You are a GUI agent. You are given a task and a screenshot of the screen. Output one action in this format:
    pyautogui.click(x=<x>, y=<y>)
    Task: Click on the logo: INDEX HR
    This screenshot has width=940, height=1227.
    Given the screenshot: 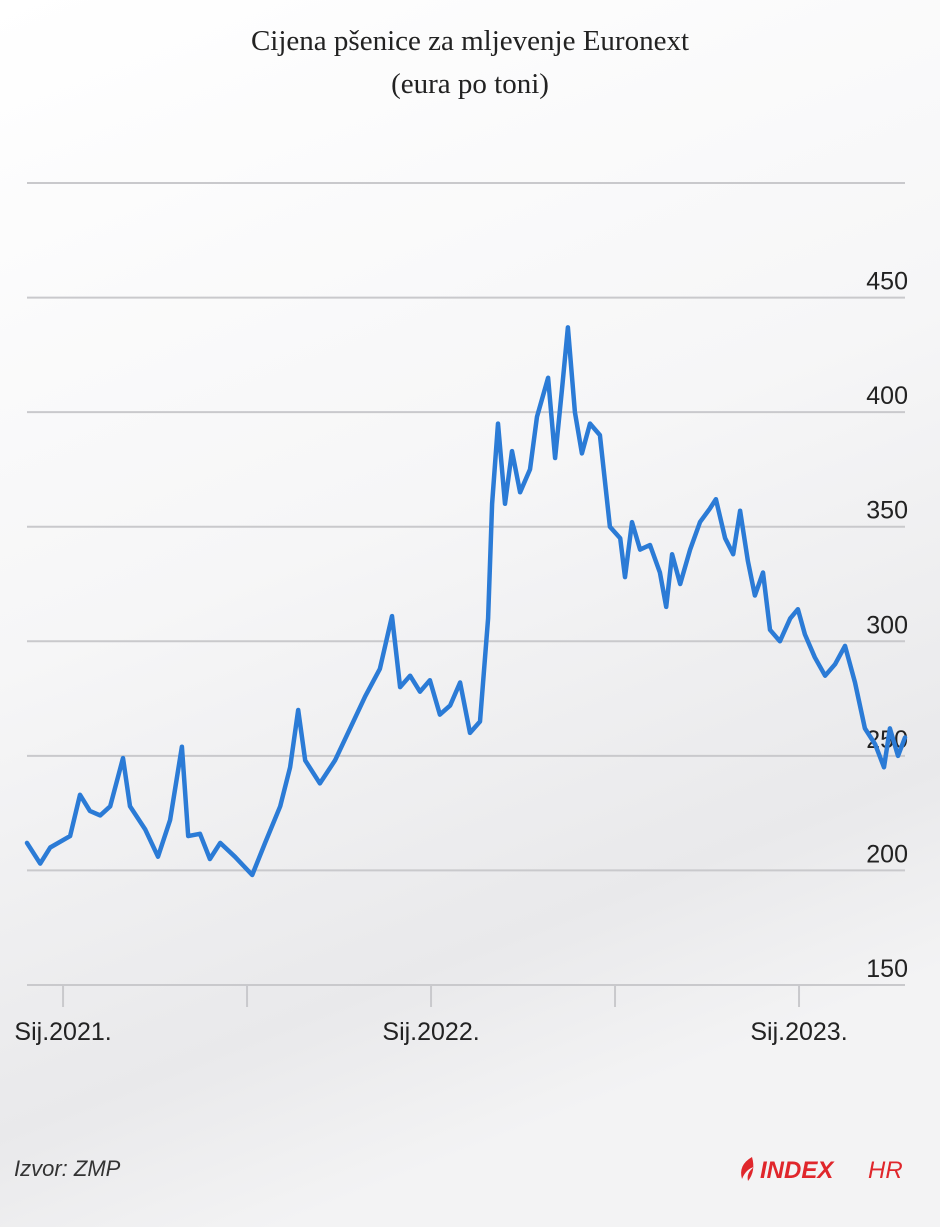 What is the action you would take?
    pyautogui.click(x=822, y=1170)
    